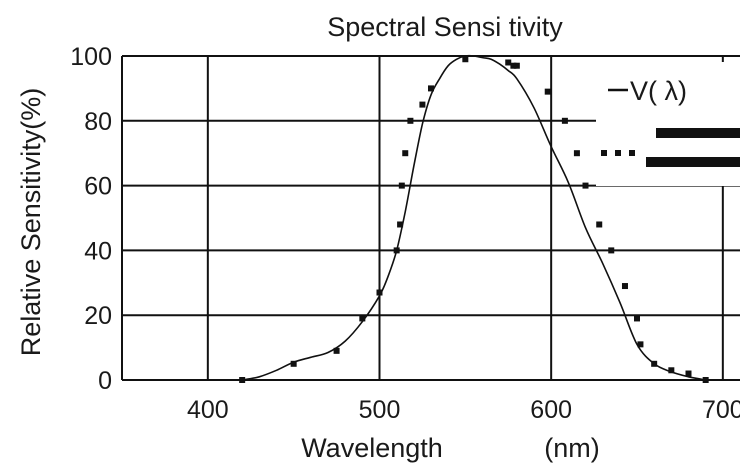 The height and width of the screenshot is (468, 740). What do you see at coordinates (693, 162) in the screenshot?
I see `legend-bar-lower` at bounding box center [693, 162].